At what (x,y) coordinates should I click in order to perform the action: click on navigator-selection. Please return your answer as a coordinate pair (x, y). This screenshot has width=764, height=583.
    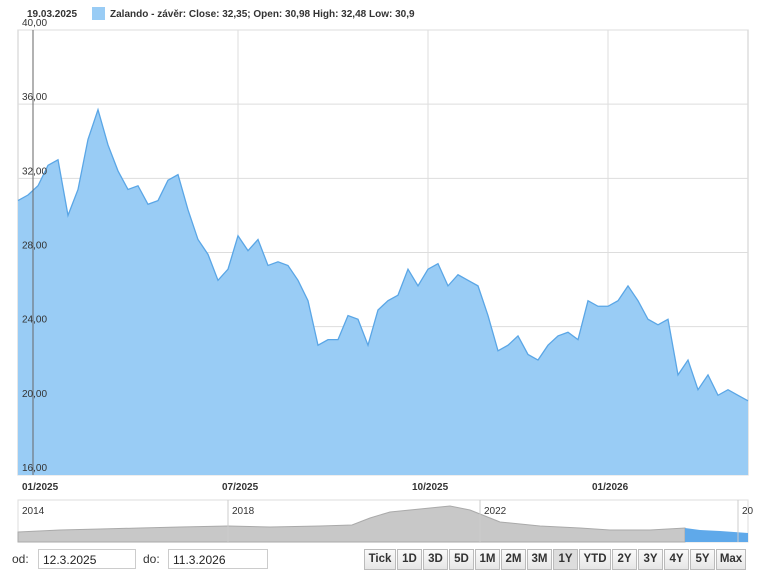
    Looking at the image, I should click on (716, 535).